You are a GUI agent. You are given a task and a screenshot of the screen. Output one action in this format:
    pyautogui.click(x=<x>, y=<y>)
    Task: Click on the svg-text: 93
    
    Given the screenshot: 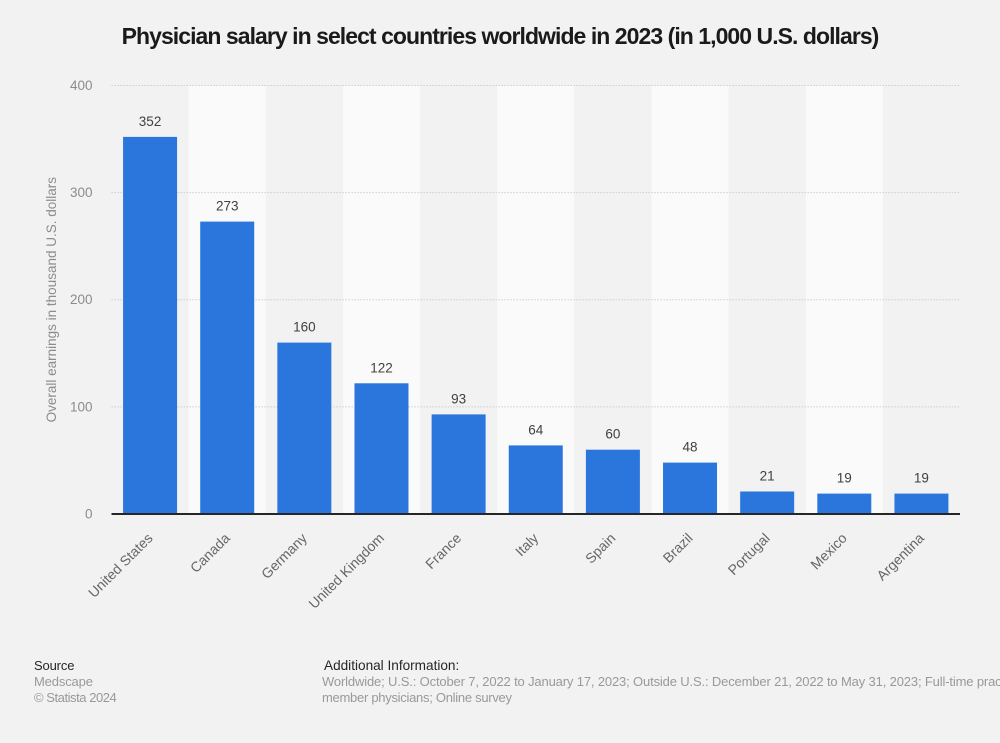 What is the action you would take?
    pyautogui.click(x=458, y=398)
    